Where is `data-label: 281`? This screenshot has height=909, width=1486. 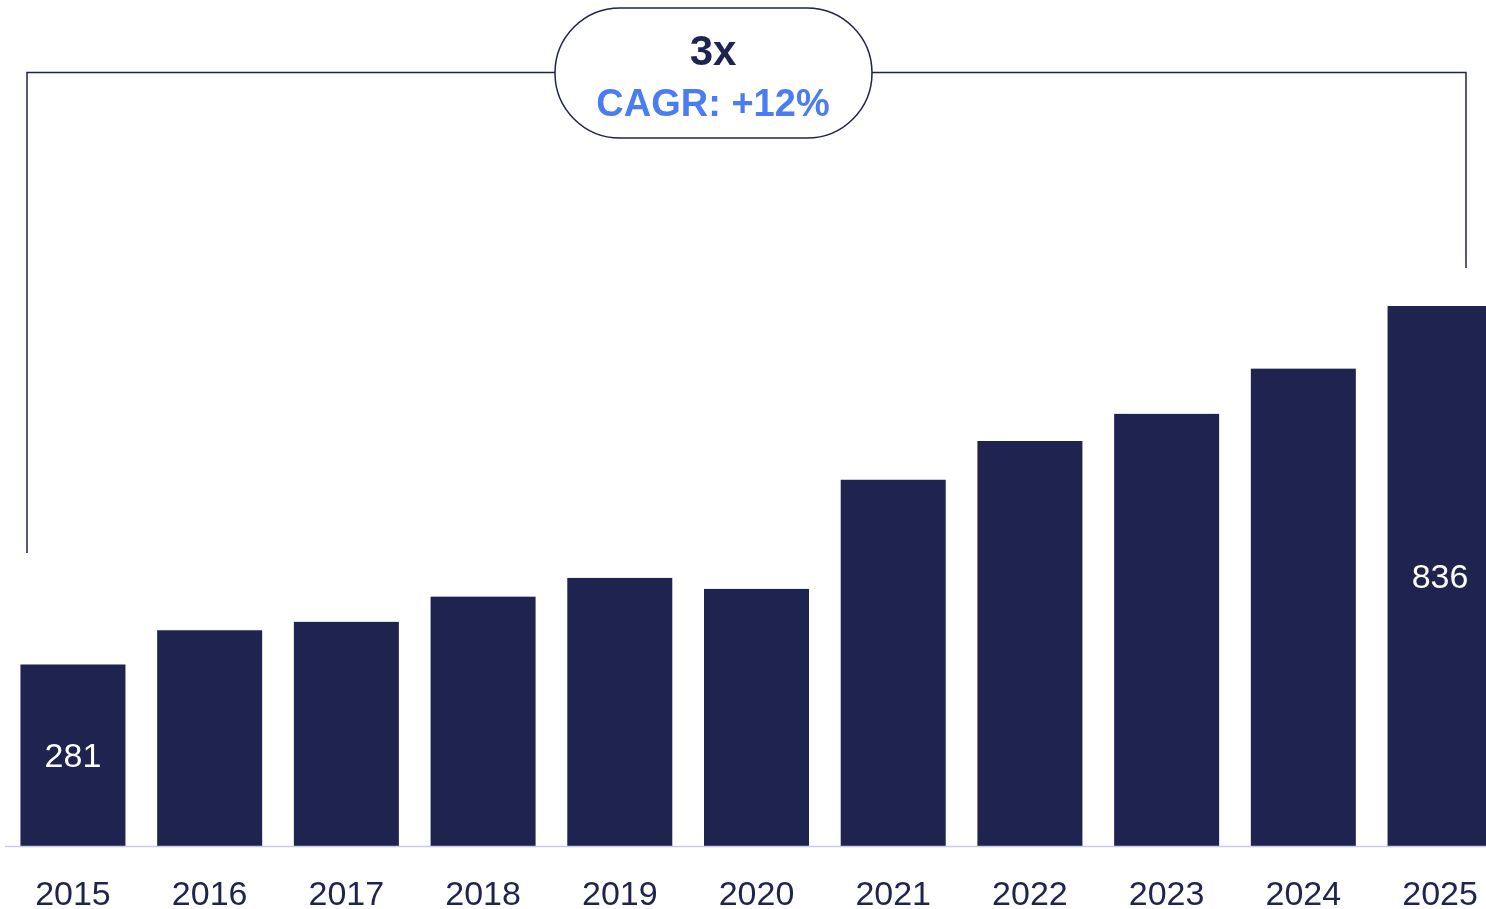
data-label: 281 is located at coordinates (73, 755).